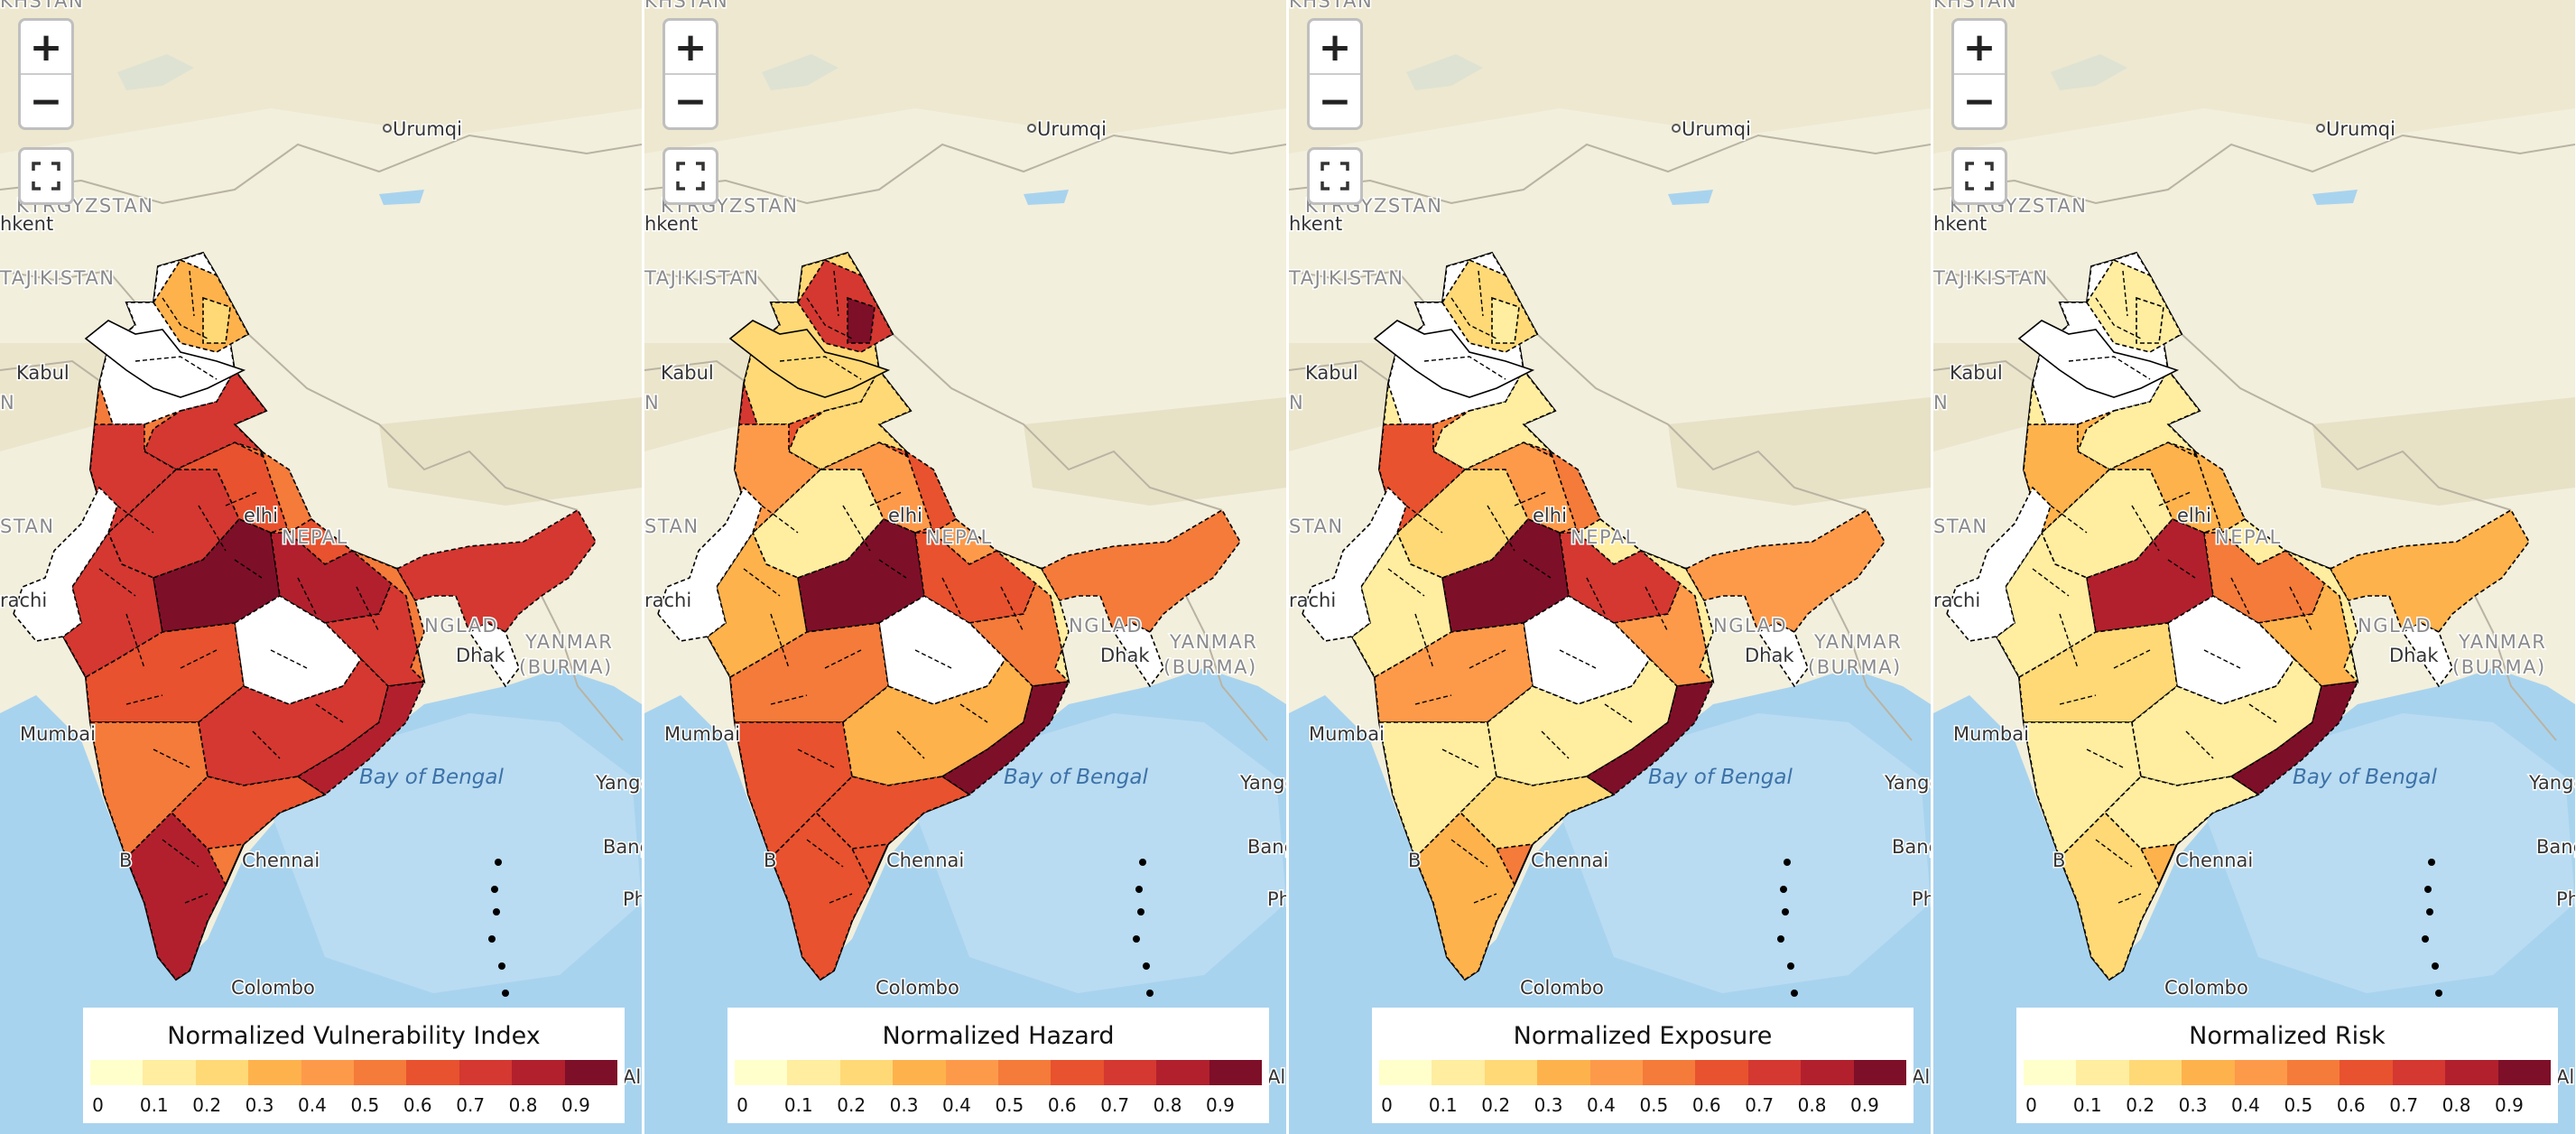 The width and height of the screenshot is (2576, 1134). What do you see at coordinates (1347, 734) in the screenshot?
I see `place-label: Mumbai` at bounding box center [1347, 734].